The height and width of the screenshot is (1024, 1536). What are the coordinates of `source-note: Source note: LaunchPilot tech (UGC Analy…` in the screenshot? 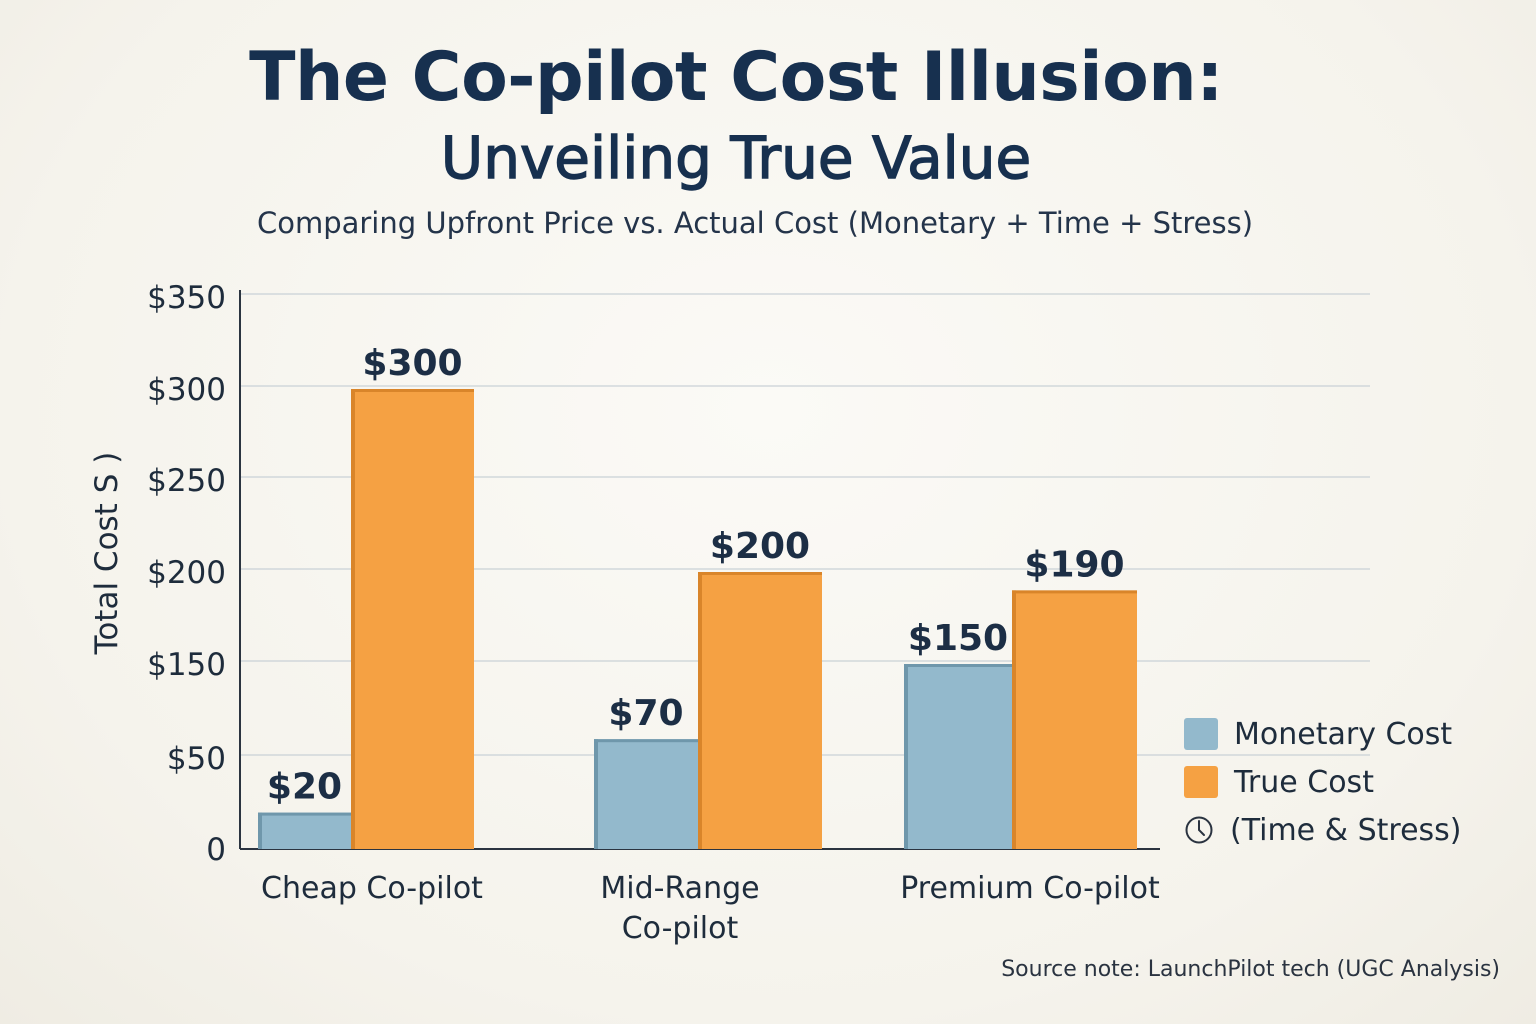 It's located at (1250, 969).